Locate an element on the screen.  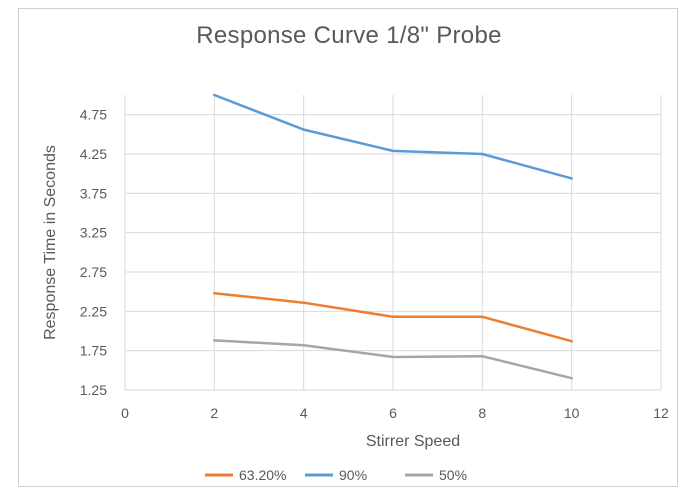
y-axis-title: Response Time in Seconds is located at coordinates (50, 242).